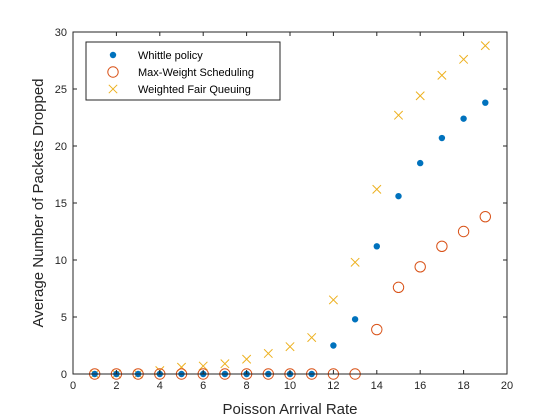 The width and height of the screenshot is (560, 420). I want to click on x-tick-label: 18, so click(463, 386).